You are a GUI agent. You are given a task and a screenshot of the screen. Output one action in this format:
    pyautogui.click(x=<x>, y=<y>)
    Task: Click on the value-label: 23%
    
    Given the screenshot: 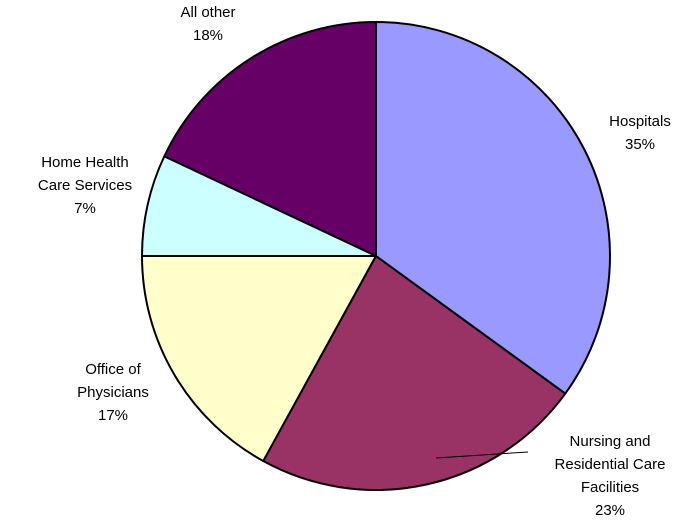 What is the action you would take?
    pyautogui.click(x=610, y=510)
    